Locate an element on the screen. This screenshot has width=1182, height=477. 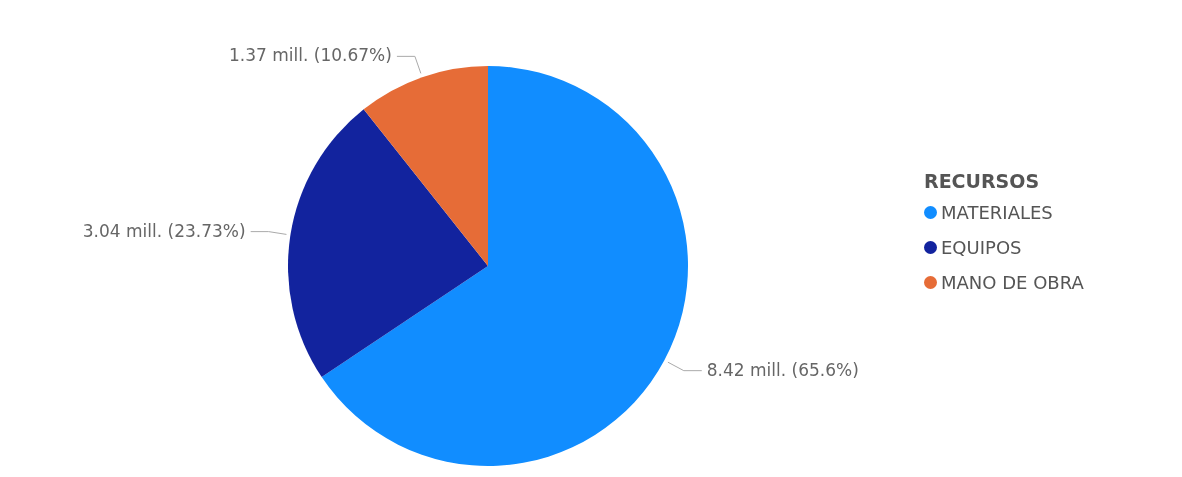
data-label: 8.42 mill. (65.6%) is located at coordinates (782, 369).